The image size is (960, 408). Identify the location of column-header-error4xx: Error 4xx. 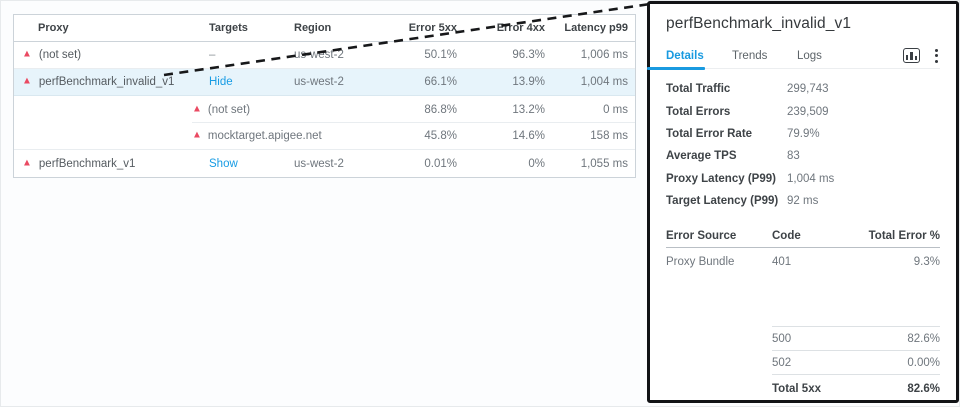
(520, 28).